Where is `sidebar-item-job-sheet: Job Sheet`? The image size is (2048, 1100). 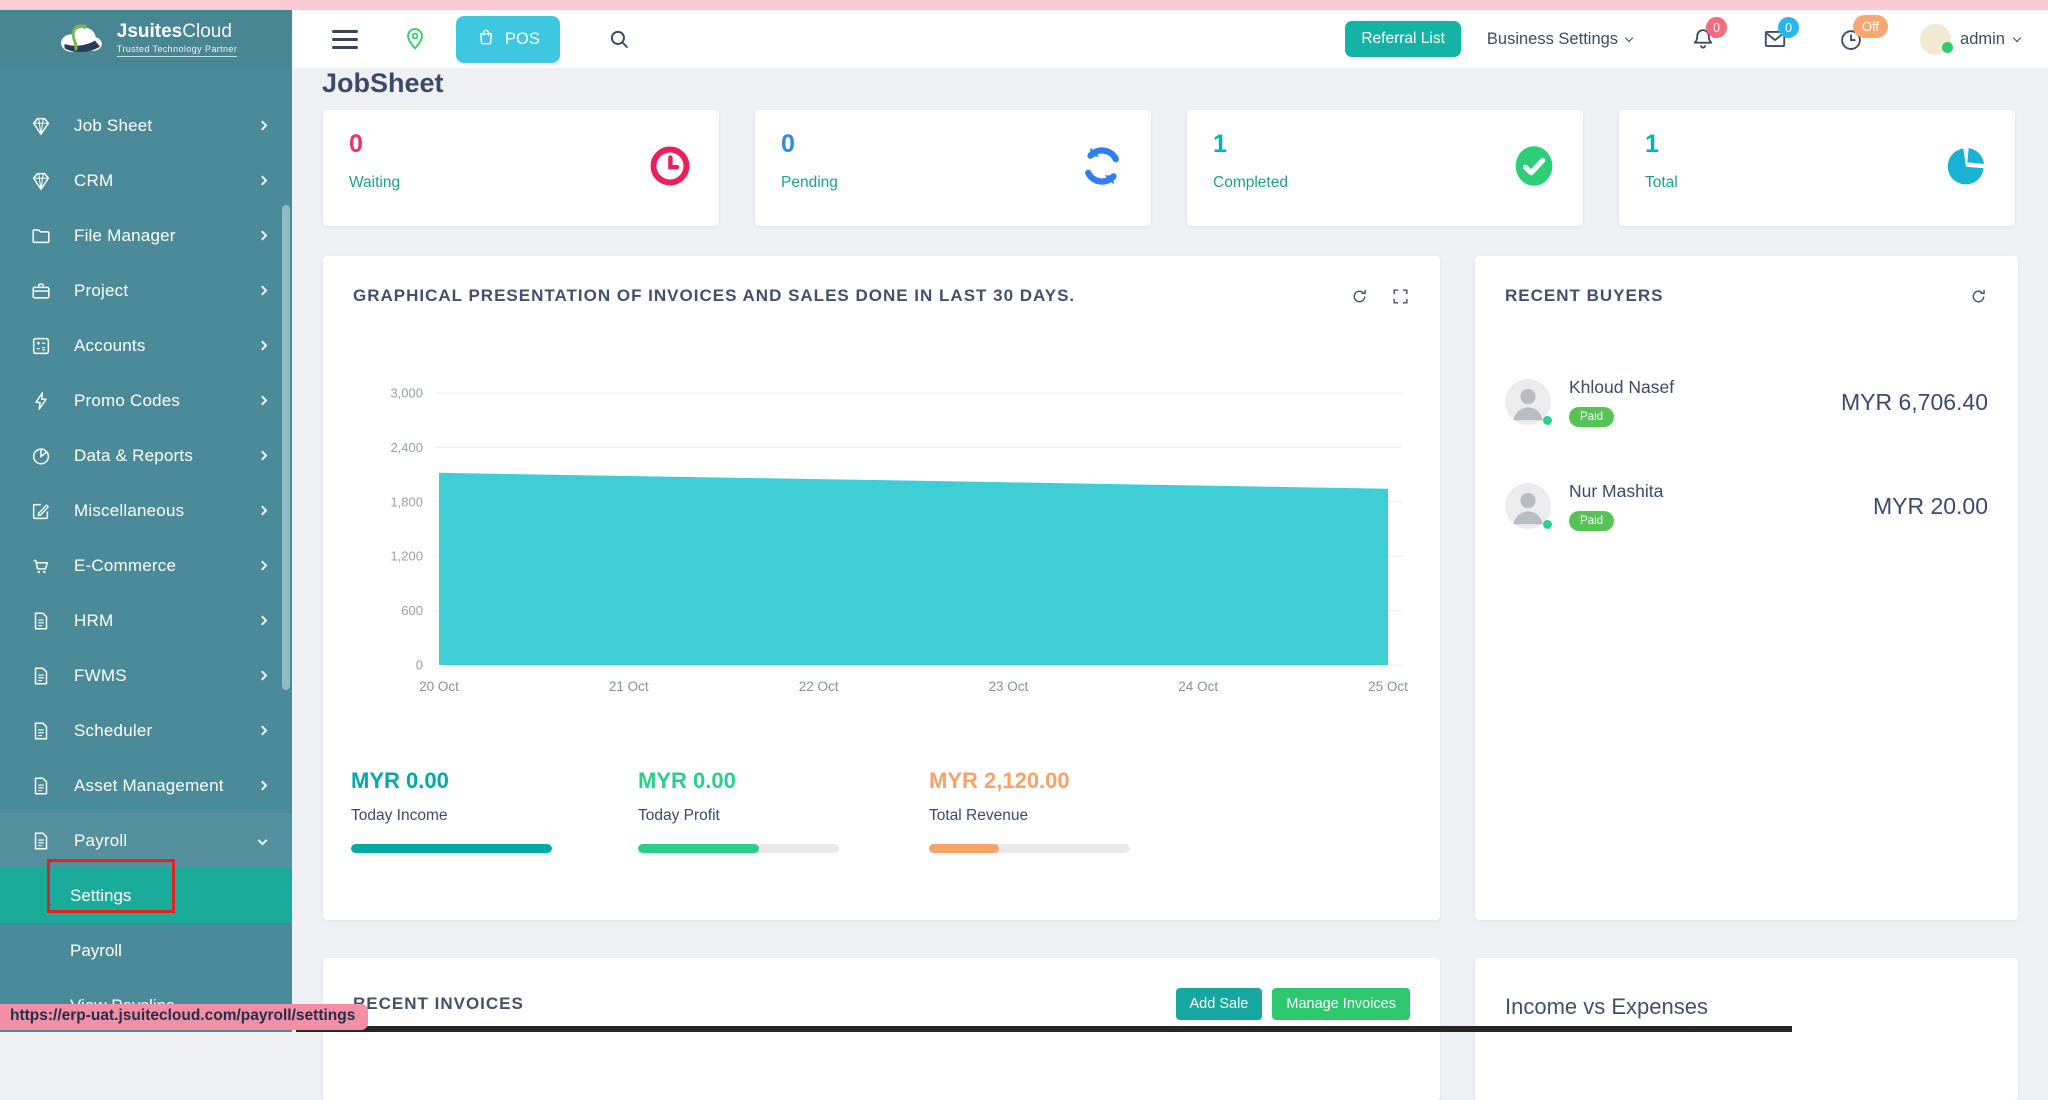 sidebar-item-job-sheet: Job Sheet is located at coordinates (146, 125).